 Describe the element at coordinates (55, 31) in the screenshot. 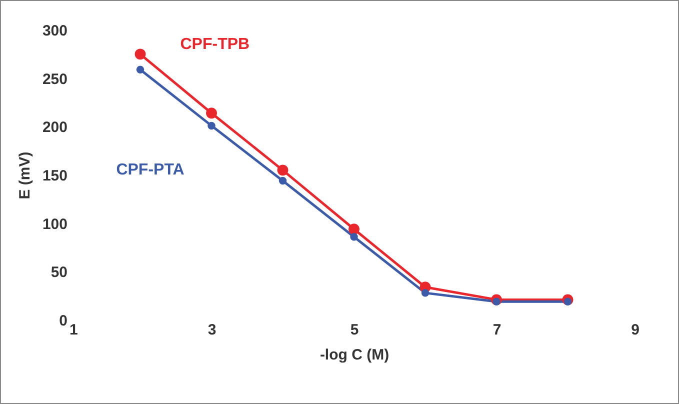

I see `y-tick-label: 300` at that location.